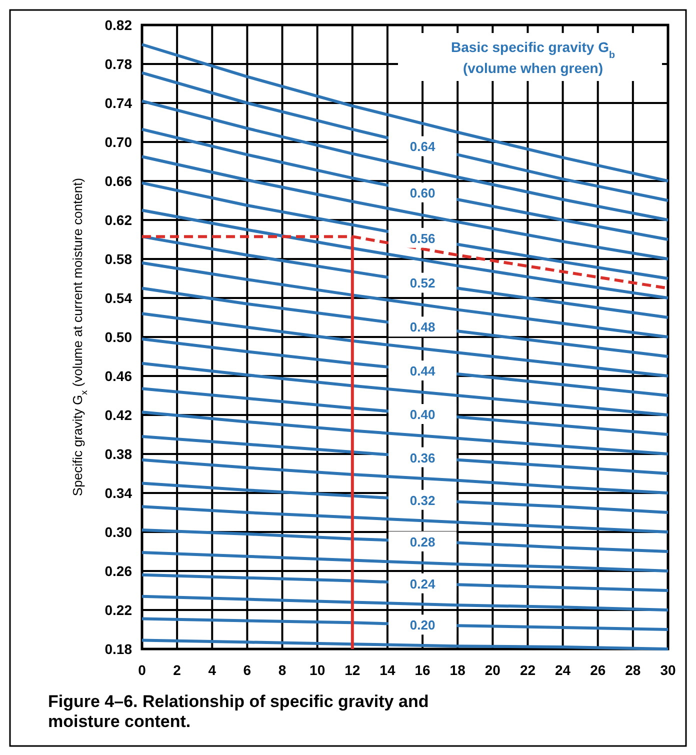 The width and height of the screenshot is (696, 755). I want to click on x-tick-label: 14, so click(388, 670).